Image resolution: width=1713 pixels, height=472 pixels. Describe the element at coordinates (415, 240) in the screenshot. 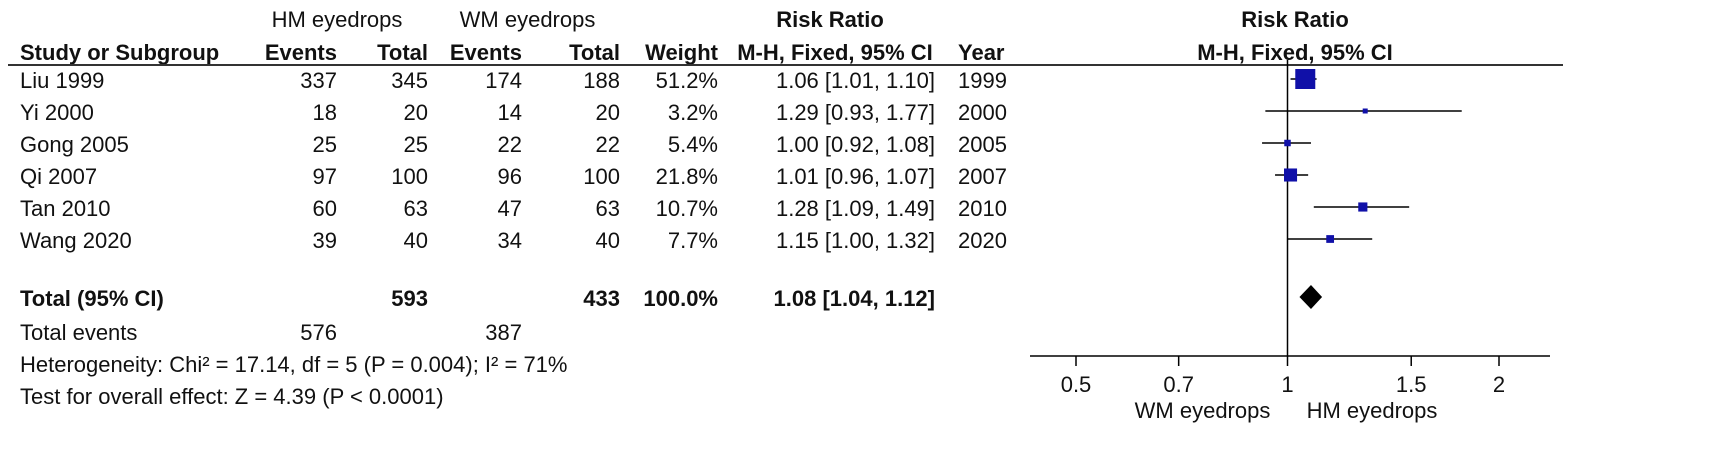

I see `total1-cell: 40` at that location.